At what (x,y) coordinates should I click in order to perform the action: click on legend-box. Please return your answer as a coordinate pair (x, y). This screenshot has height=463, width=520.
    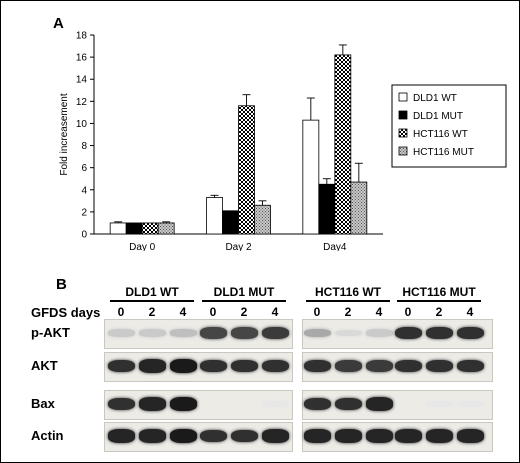
    Looking at the image, I should click on (449, 126).